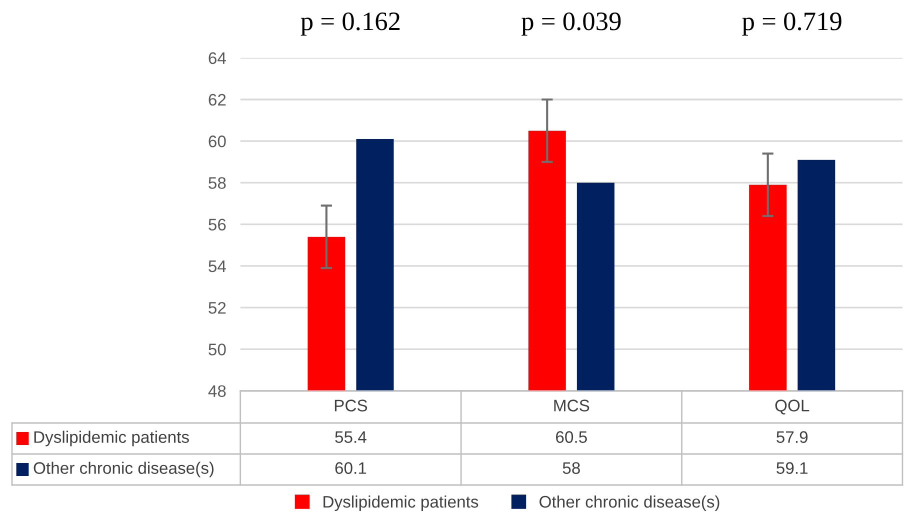 This screenshot has height=526, width=907. What do you see at coordinates (571, 24) in the screenshot?
I see `text: p = 0.039` at bounding box center [571, 24].